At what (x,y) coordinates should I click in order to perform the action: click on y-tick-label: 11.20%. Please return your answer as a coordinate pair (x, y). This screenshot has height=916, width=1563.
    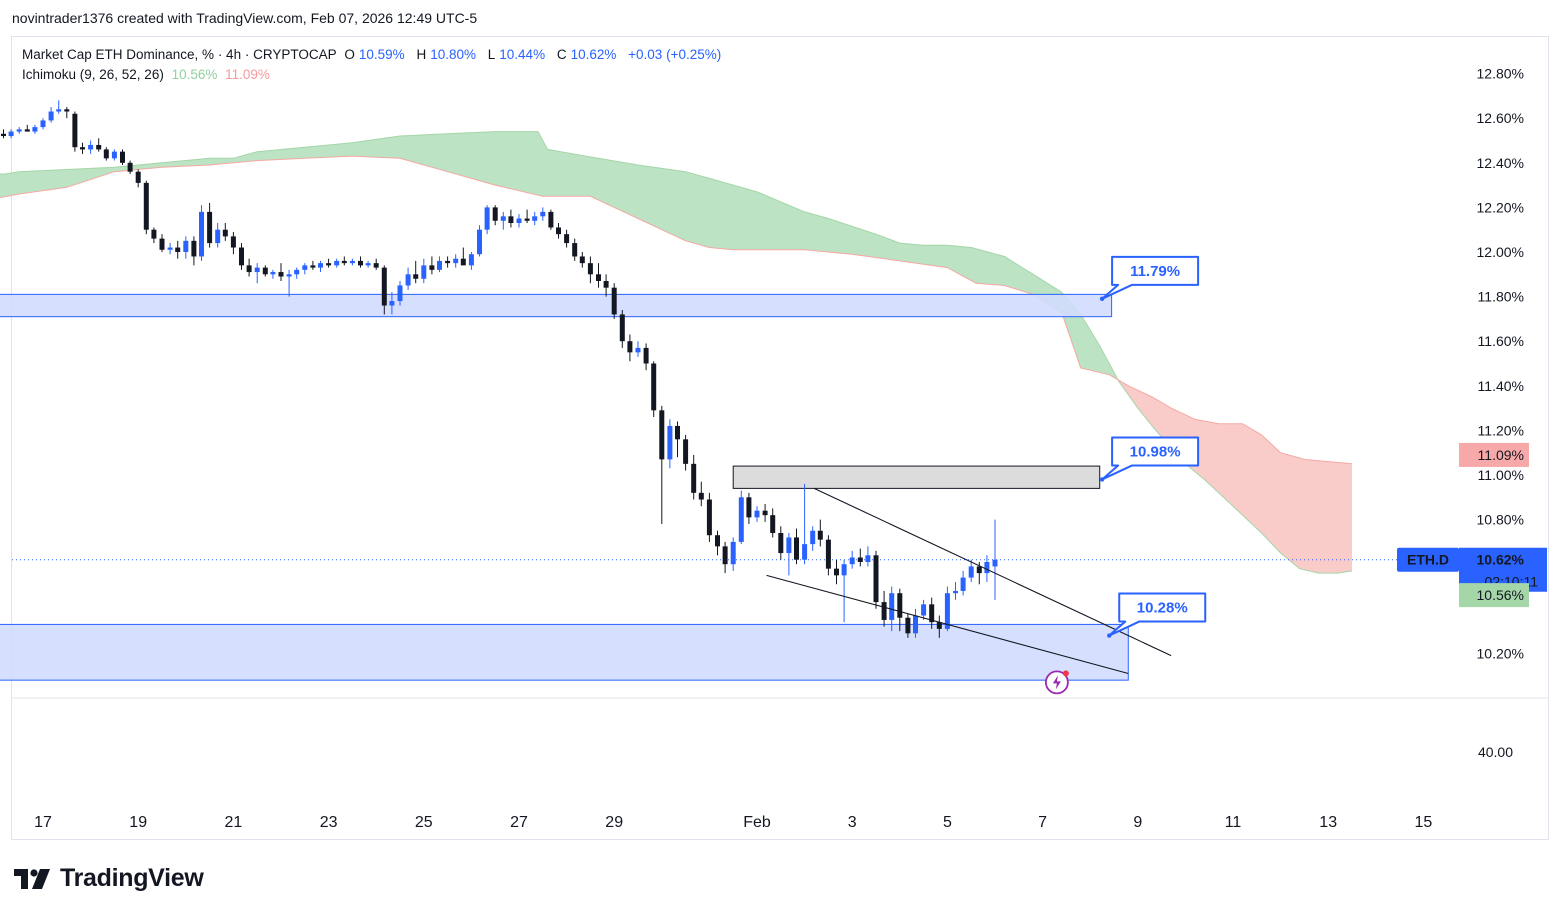
    Looking at the image, I should click on (1501, 430).